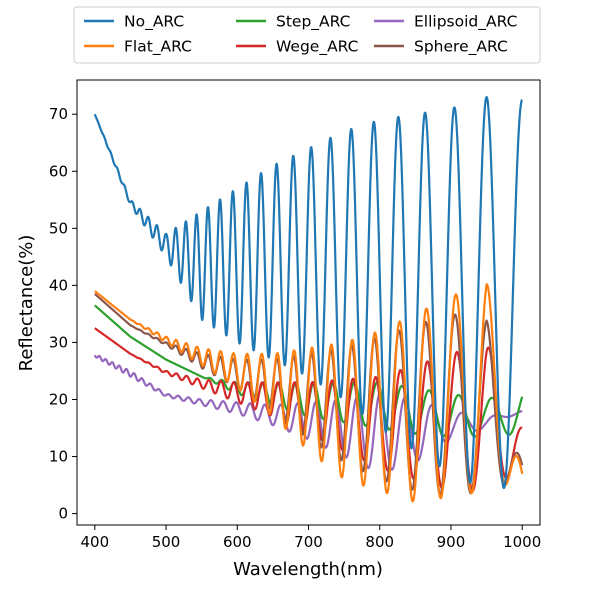 This screenshot has height=600, width=600. What do you see at coordinates (58, 457) in the screenshot?
I see `y-tick-label: 10` at bounding box center [58, 457].